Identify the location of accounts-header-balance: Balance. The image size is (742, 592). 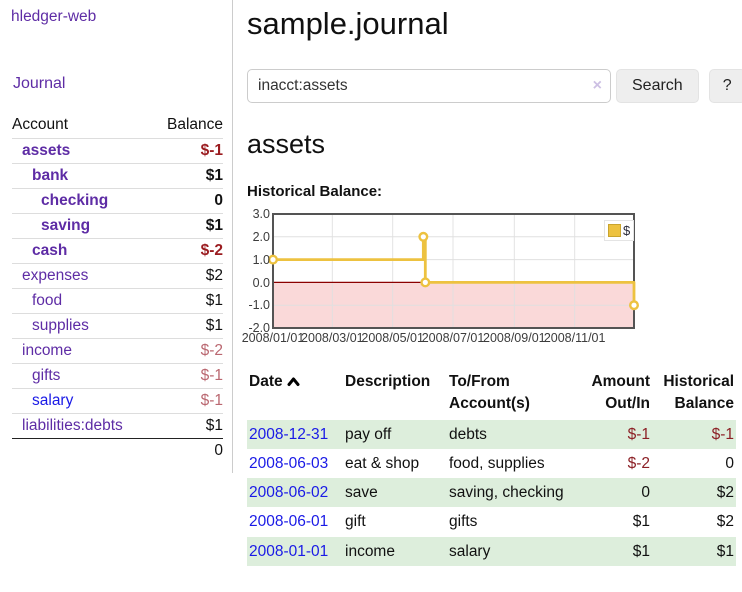
(194, 124).